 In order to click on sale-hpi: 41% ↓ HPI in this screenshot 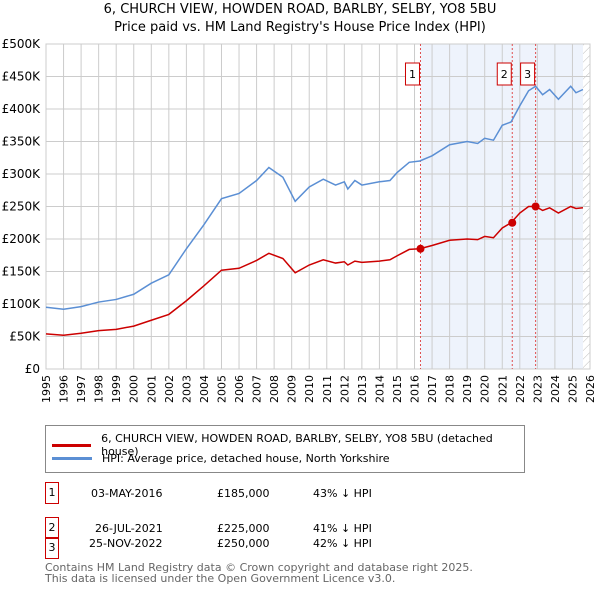, I will do `click(342, 528)`.